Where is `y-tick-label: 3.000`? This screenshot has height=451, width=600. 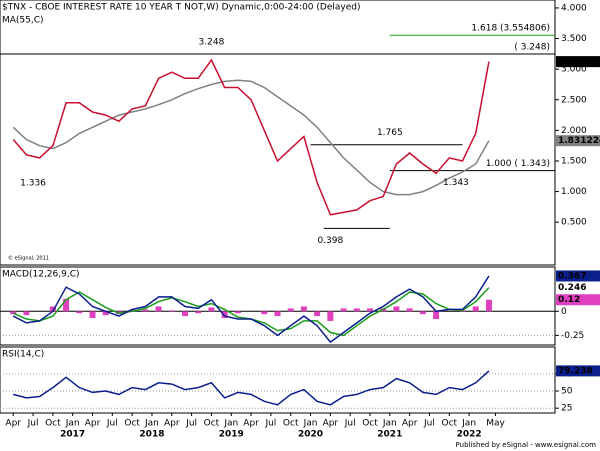 y-tick-label: 3.000 is located at coordinates (574, 70).